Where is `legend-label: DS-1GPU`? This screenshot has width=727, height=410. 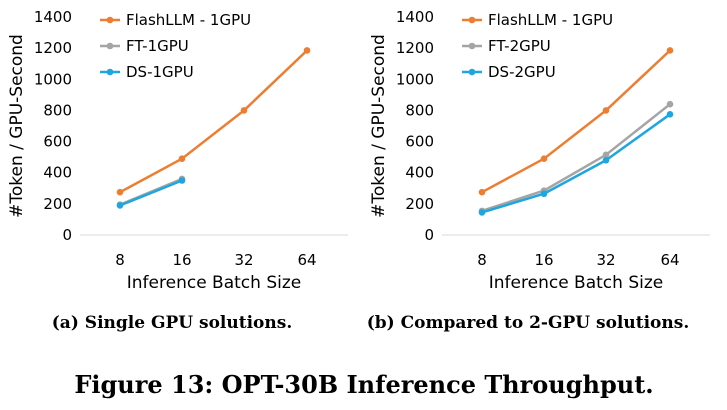 legend-label: DS-1GPU is located at coordinates (160, 72).